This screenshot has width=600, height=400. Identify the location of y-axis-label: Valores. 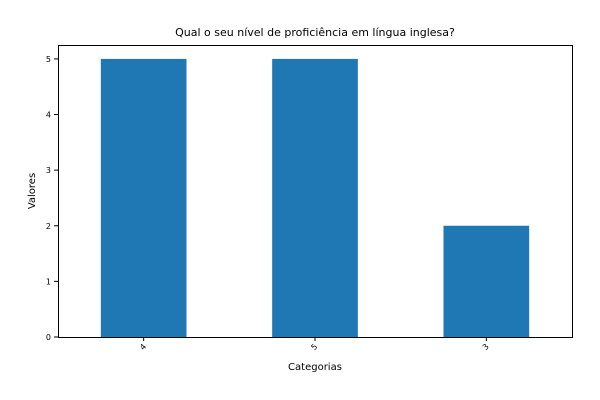
(32, 191).